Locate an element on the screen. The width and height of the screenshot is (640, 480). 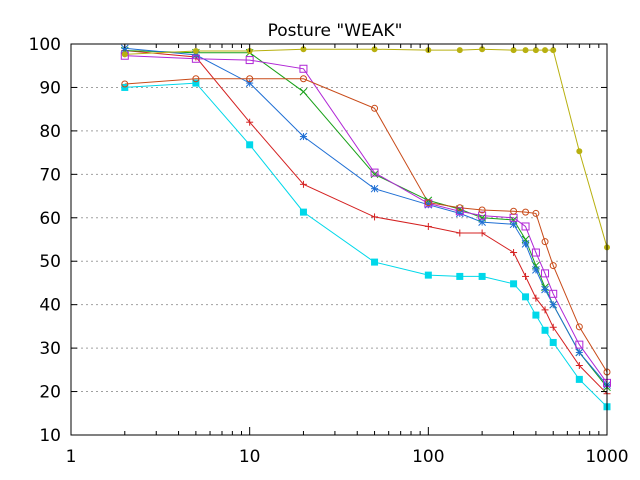
y-tick-label: 80 is located at coordinates (50, 132).